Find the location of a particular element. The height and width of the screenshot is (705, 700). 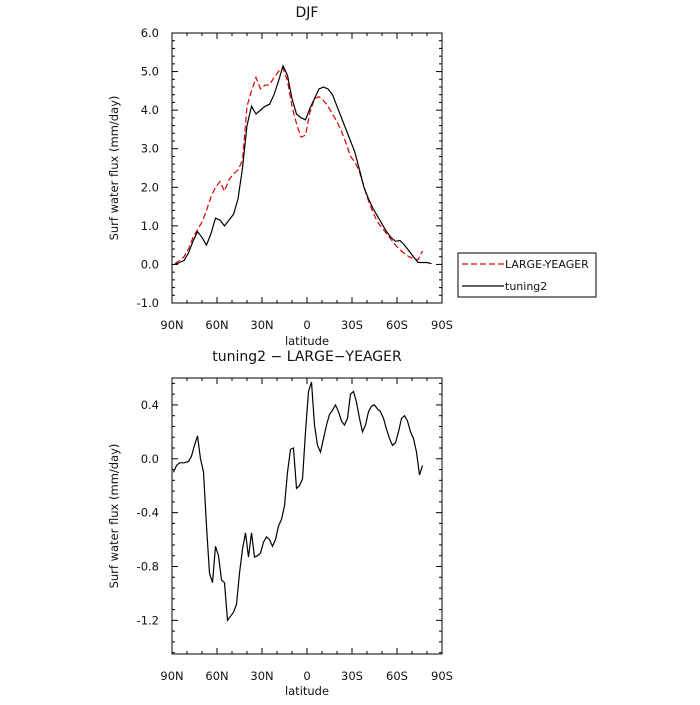

series-line-large-yeager is located at coordinates (299, 165).